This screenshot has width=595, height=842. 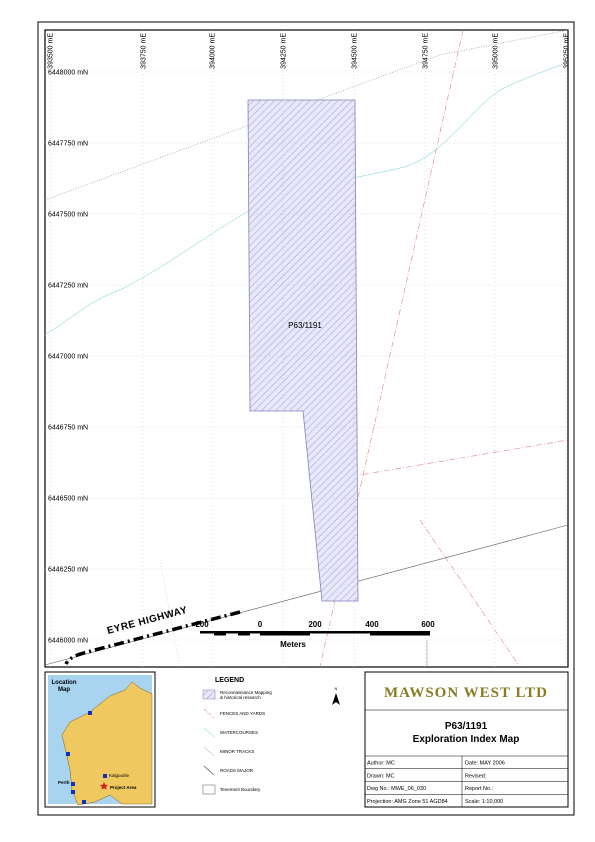 I want to click on project-star, so click(x=104, y=786).